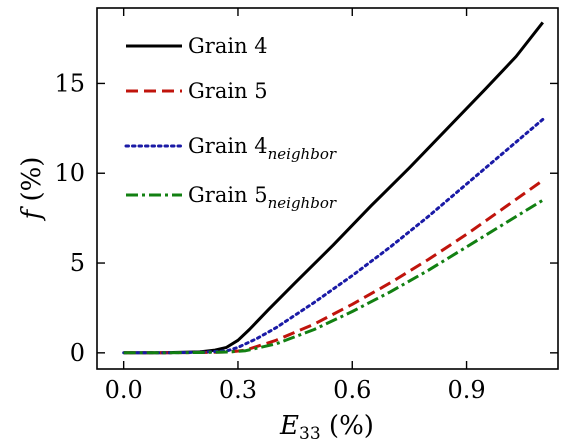 Image resolution: width=565 pixels, height=444 pixels. Describe the element at coordinates (228, 46) in the screenshot. I see `legend-label-1: Grain 4` at that location.